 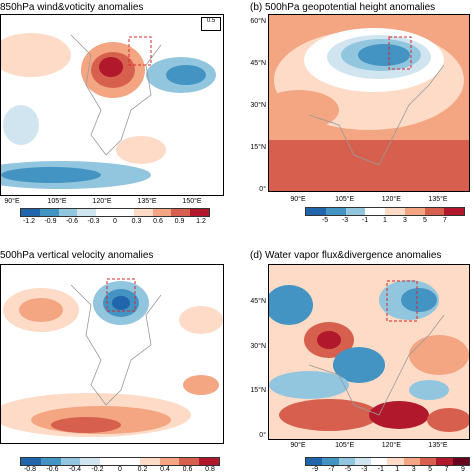 What do you see at coordinates (75, 469) in the screenshot?
I see `panel-c-colorbar-label: -0.4` at bounding box center [75, 469].